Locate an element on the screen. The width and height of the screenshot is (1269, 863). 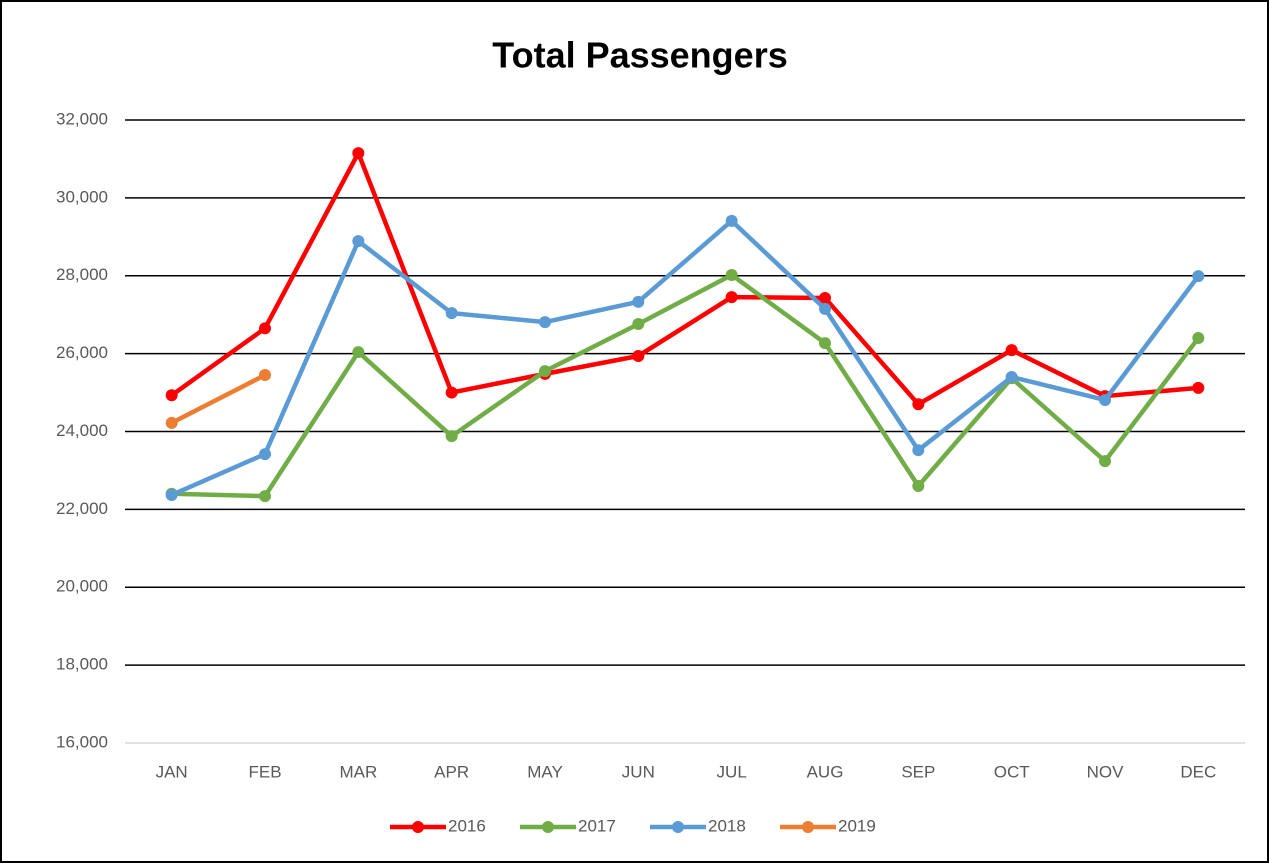
x-tick-label: MAR is located at coordinates (358, 771).